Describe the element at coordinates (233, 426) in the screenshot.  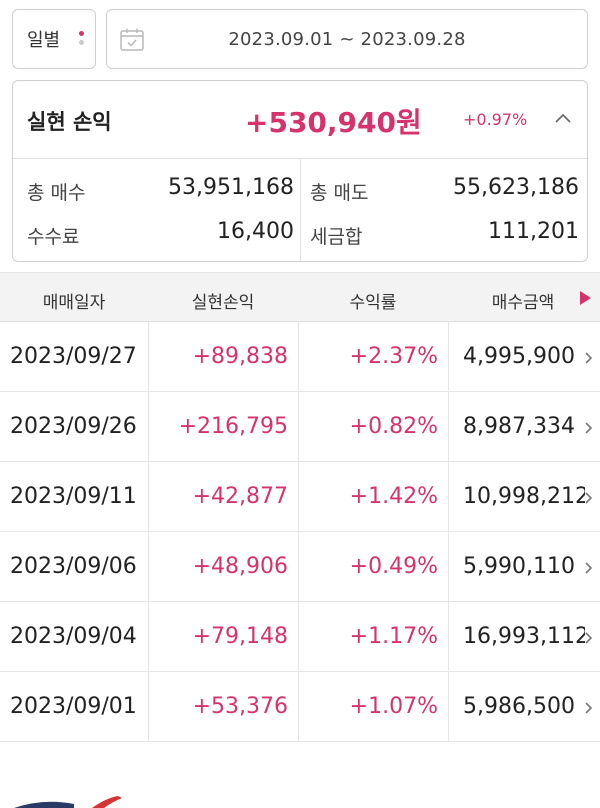
I see `realized-pnl: +216,795` at that location.